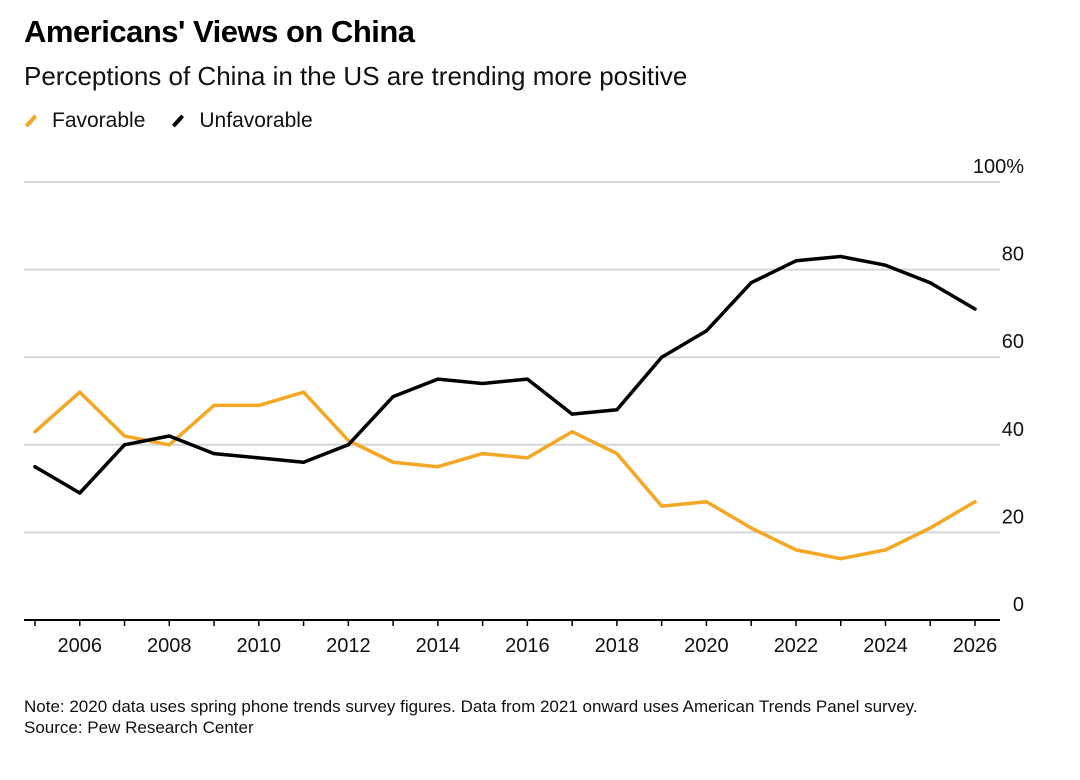 This screenshot has height=780, width=1080. Describe the element at coordinates (35, 467) in the screenshot. I see `data-point-unfavorable-2005` at that location.